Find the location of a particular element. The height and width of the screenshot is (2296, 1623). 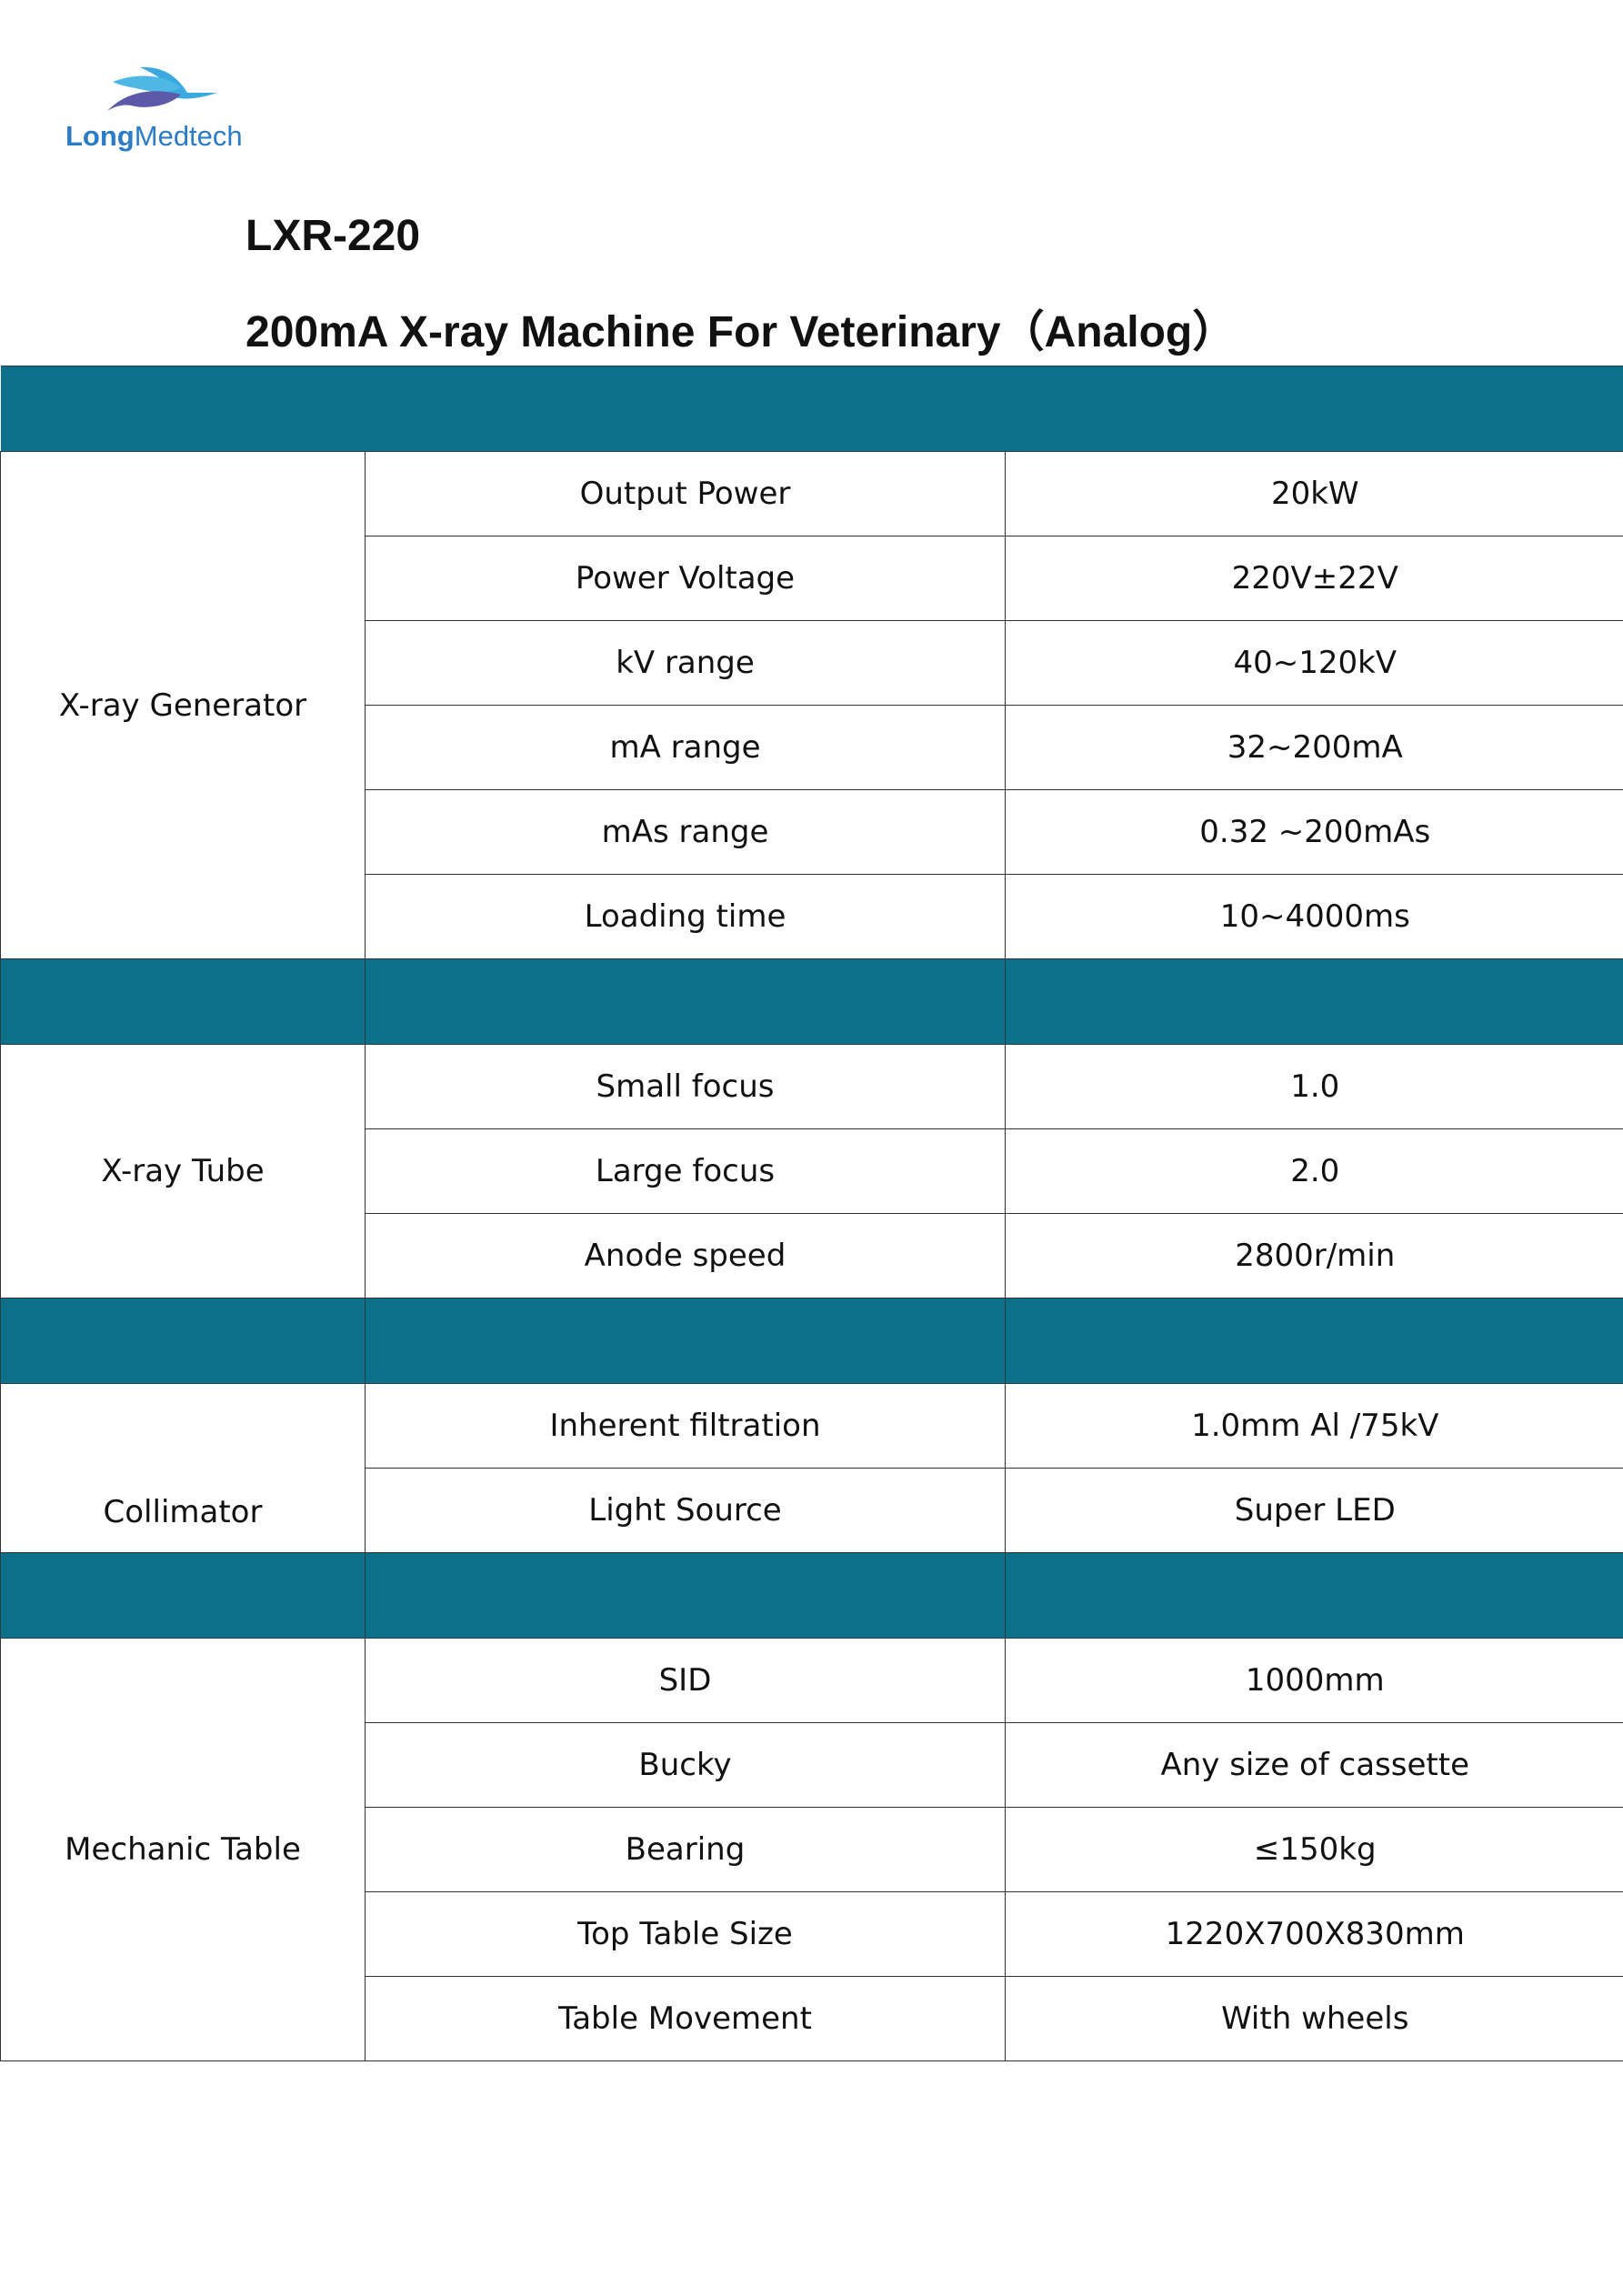

bird-wave-icon is located at coordinates (162, 88).